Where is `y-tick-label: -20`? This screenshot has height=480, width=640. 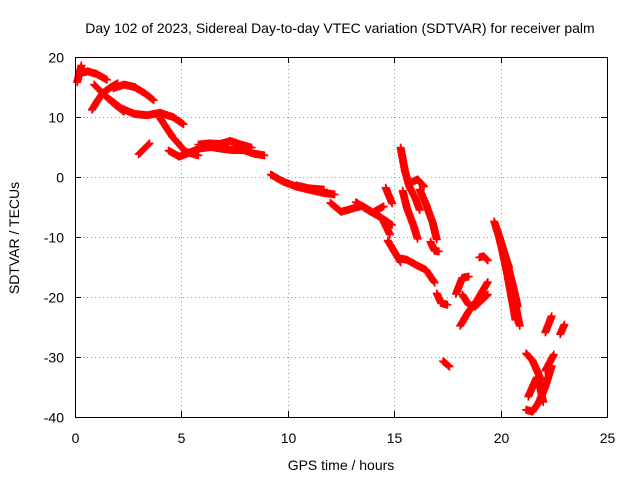 y-tick-label: -20 is located at coordinates (54, 298).